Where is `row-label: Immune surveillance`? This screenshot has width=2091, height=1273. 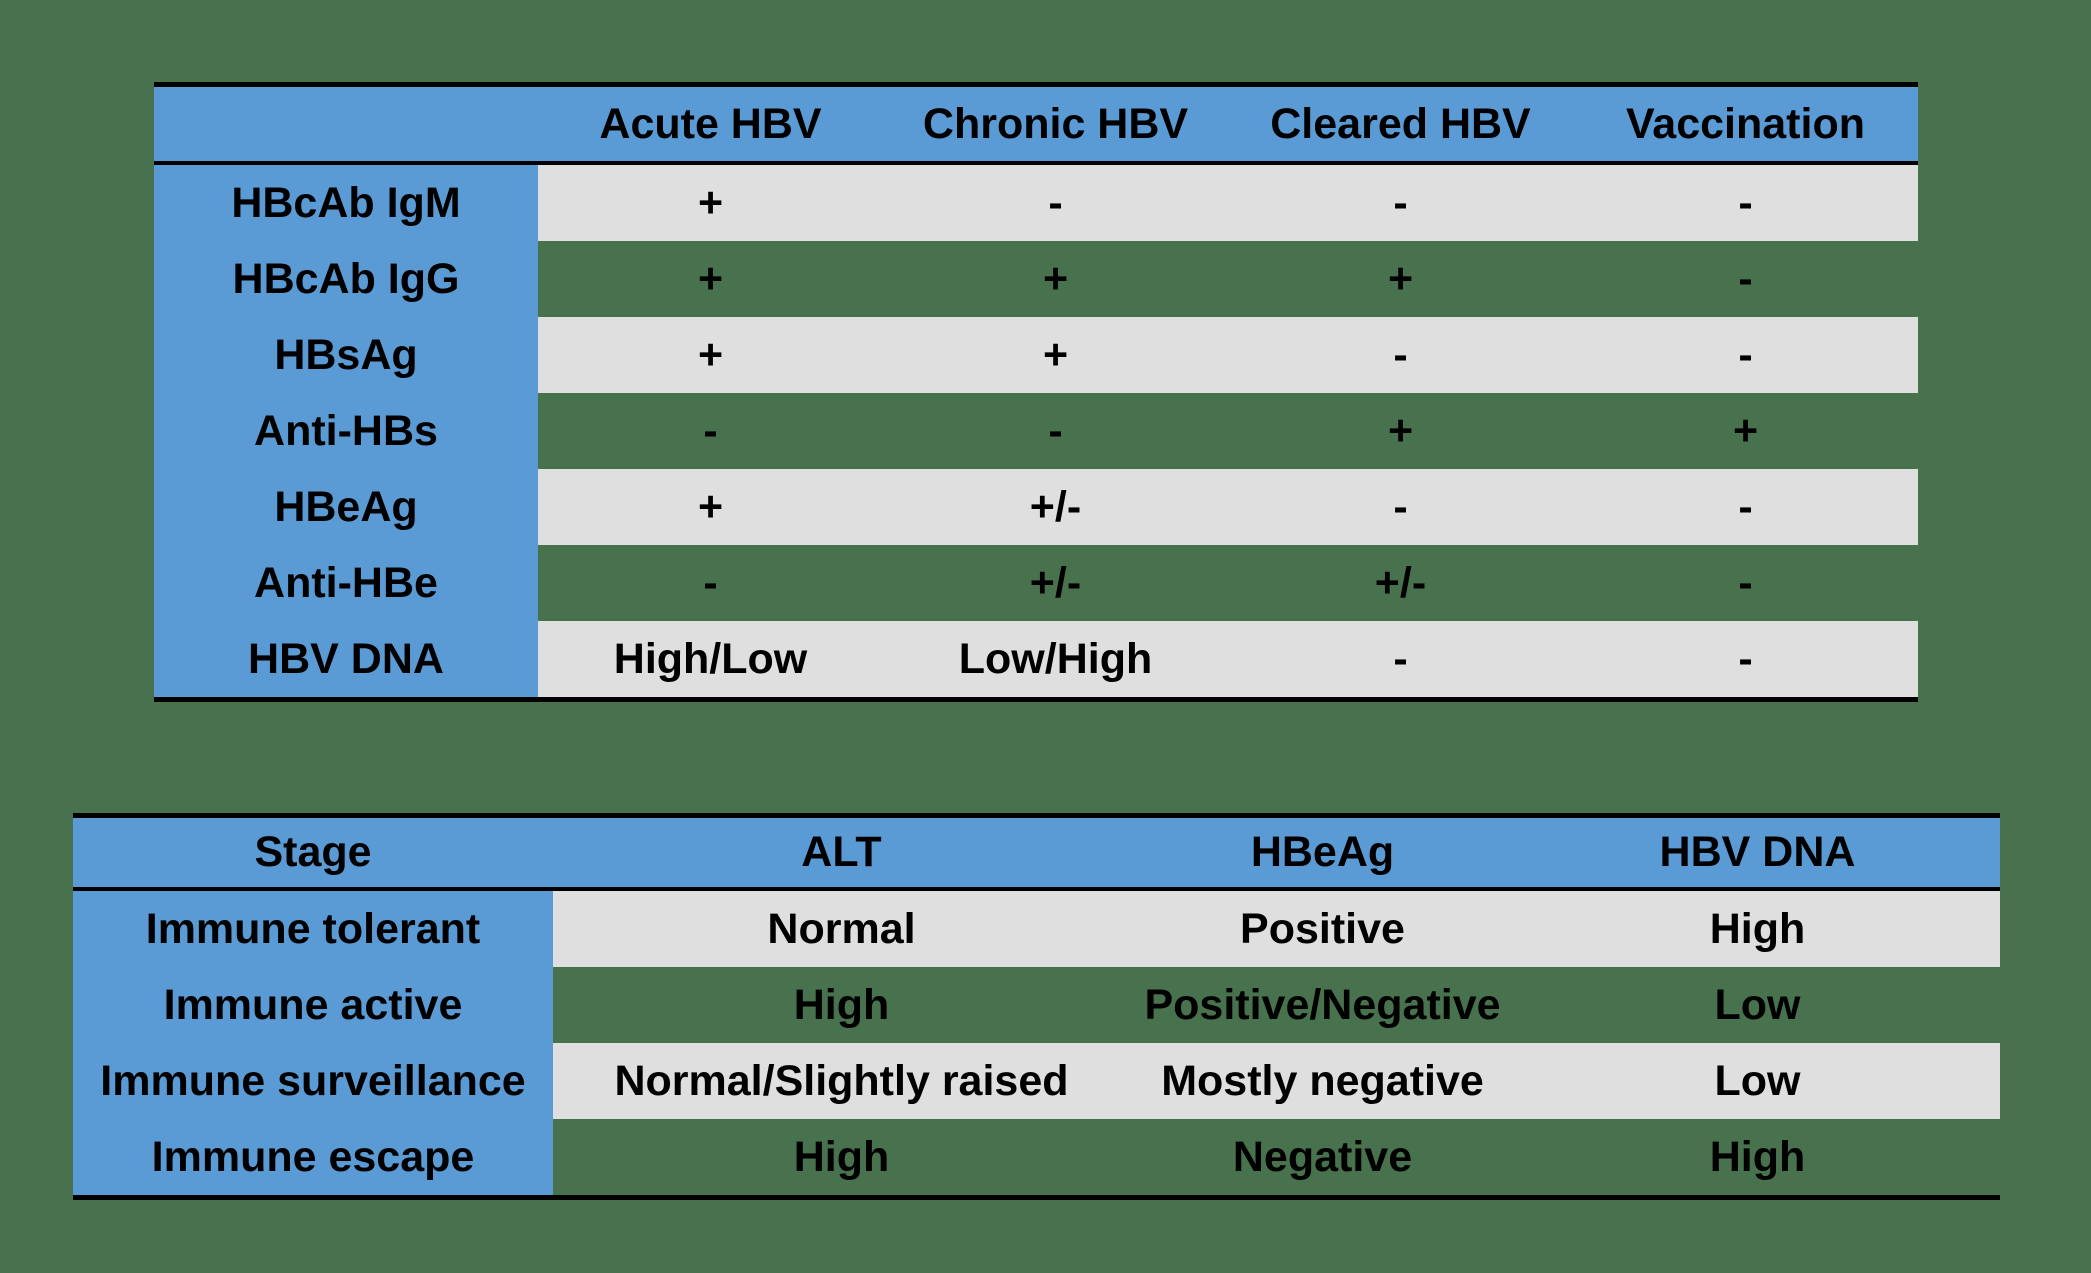 row-label: Immune surveillance is located at coordinates (313, 1081).